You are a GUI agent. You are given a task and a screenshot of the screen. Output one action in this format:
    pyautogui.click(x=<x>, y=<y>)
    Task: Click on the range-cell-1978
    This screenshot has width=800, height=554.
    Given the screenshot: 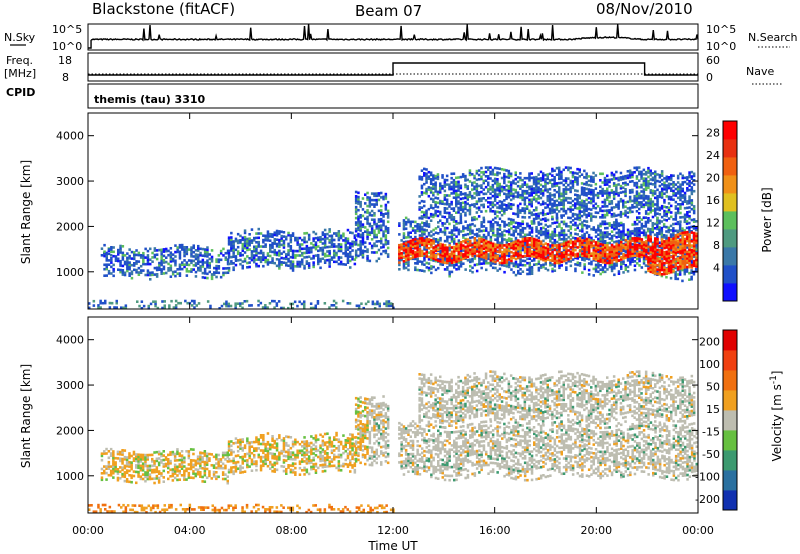 What is the action you would take?
    pyautogui.click(x=559, y=265)
    